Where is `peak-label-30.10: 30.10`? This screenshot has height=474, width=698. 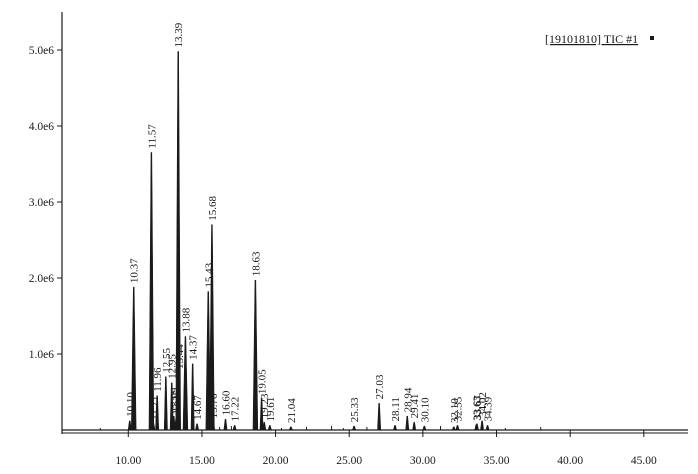 peak-label-30.10: 30.10 is located at coordinates (425, 409).